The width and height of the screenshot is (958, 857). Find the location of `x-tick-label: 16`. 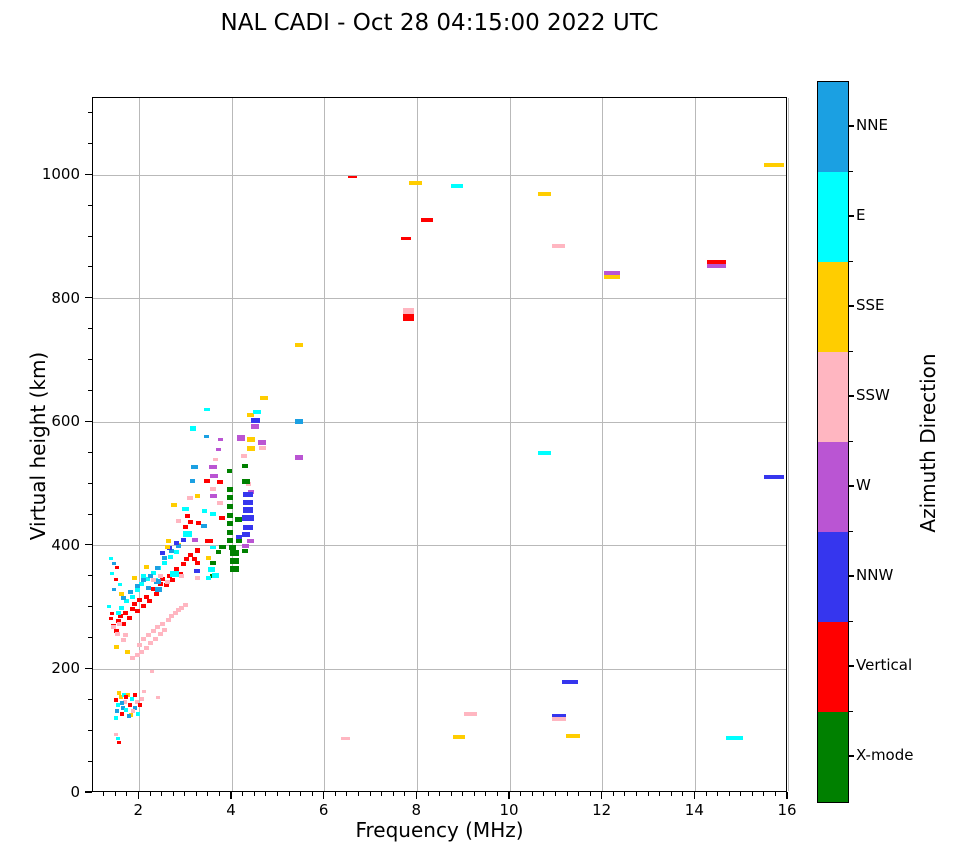

x-tick-label: 16 is located at coordinates (787, 810).